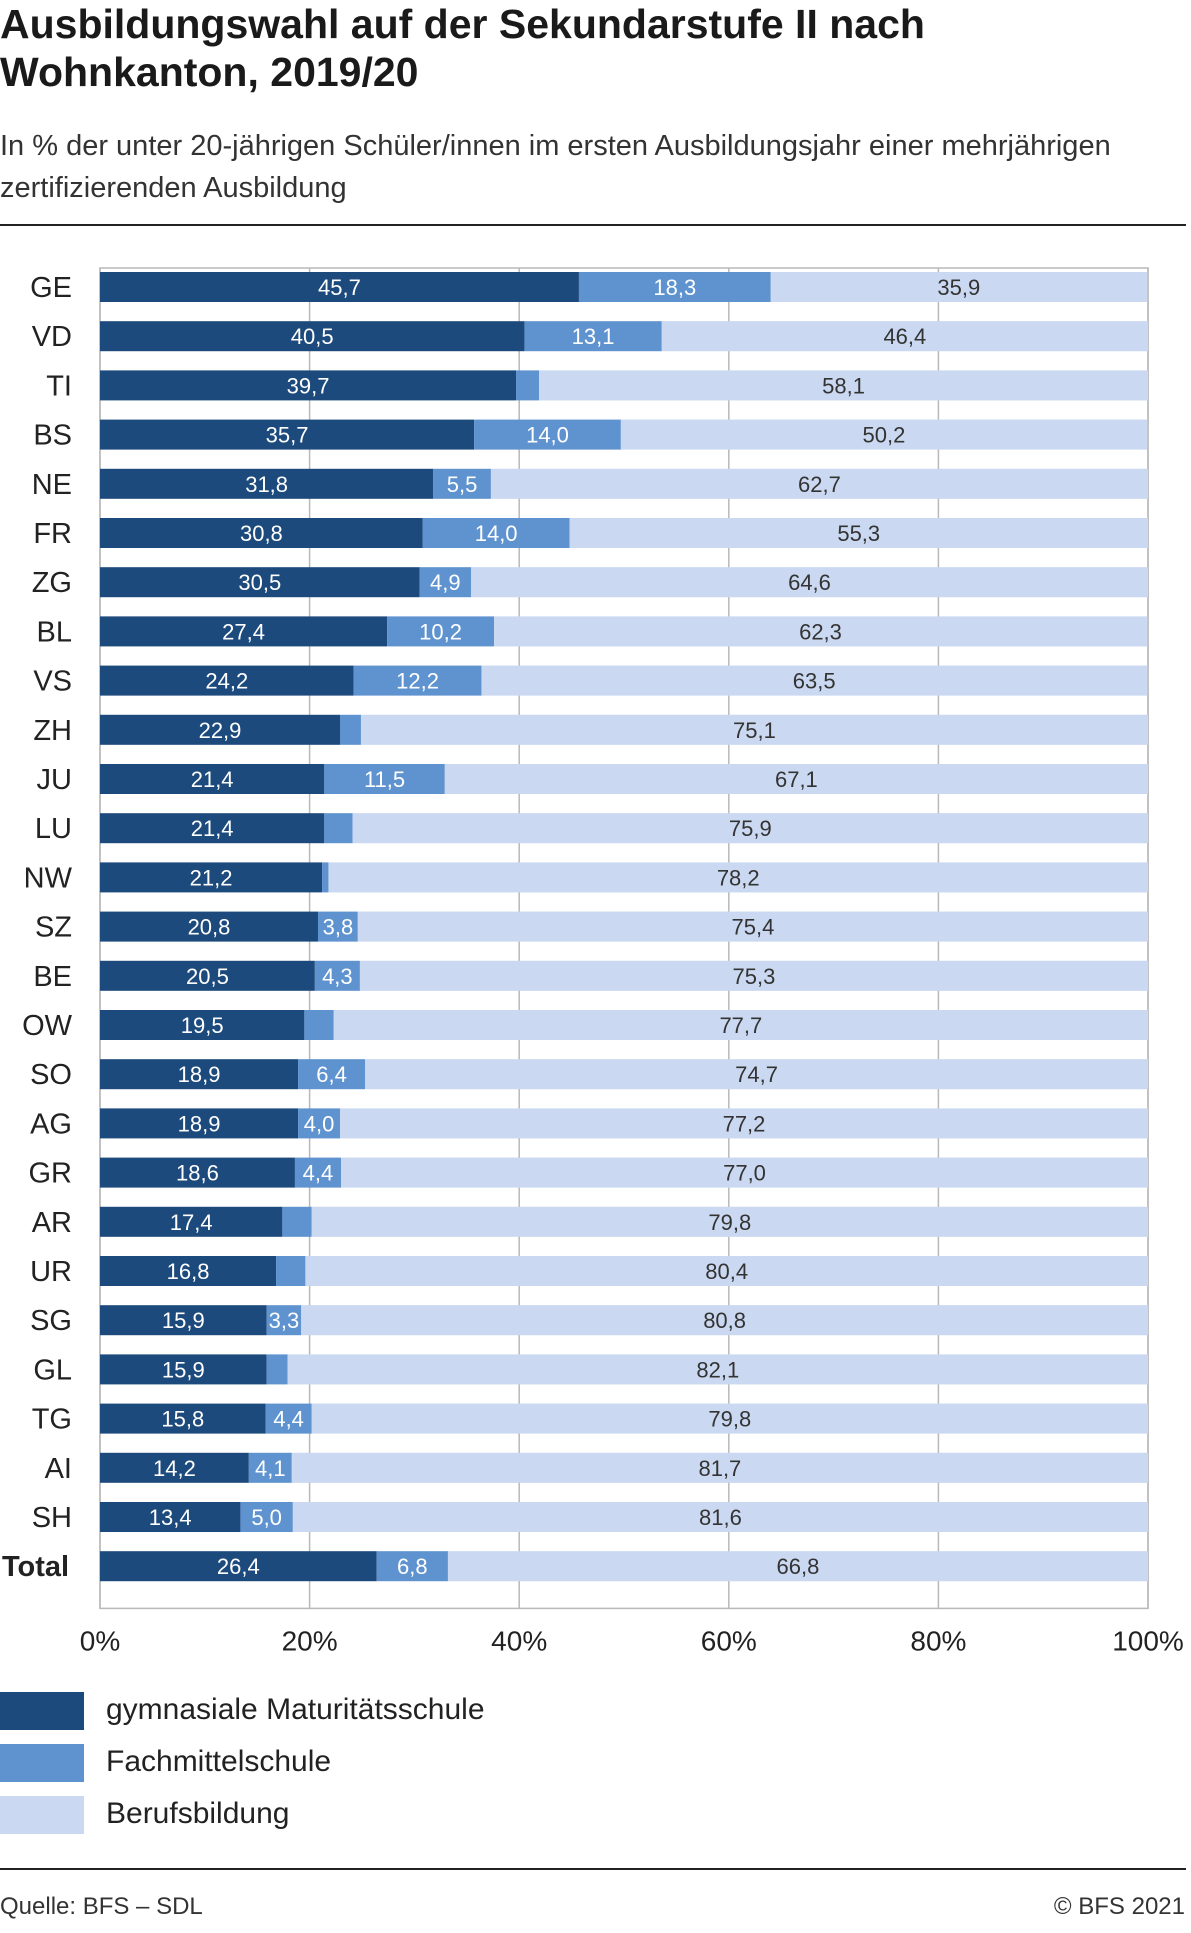 This screenshot has height=1933, width=1191. Describe the element at coordinates (756, 1074) in the screenshot. I see `data-label: 74,7` at that location.